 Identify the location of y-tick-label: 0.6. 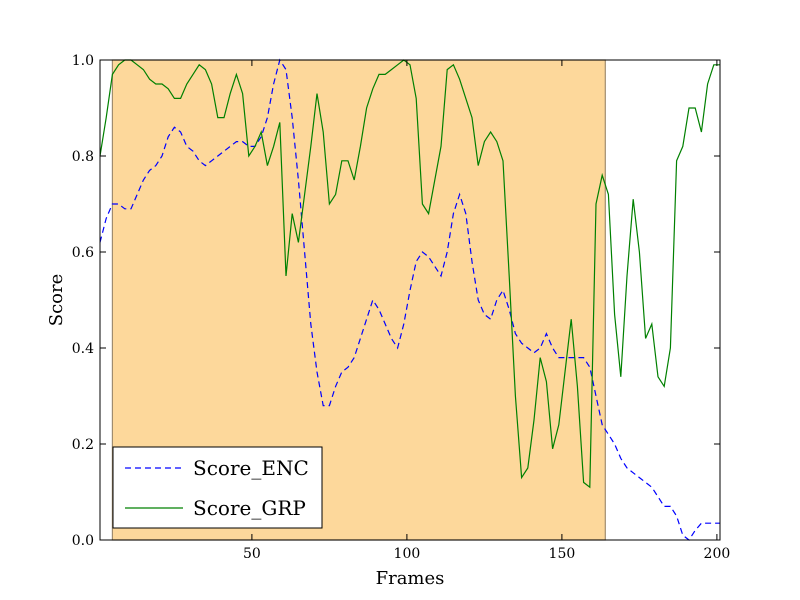
(83, 253).